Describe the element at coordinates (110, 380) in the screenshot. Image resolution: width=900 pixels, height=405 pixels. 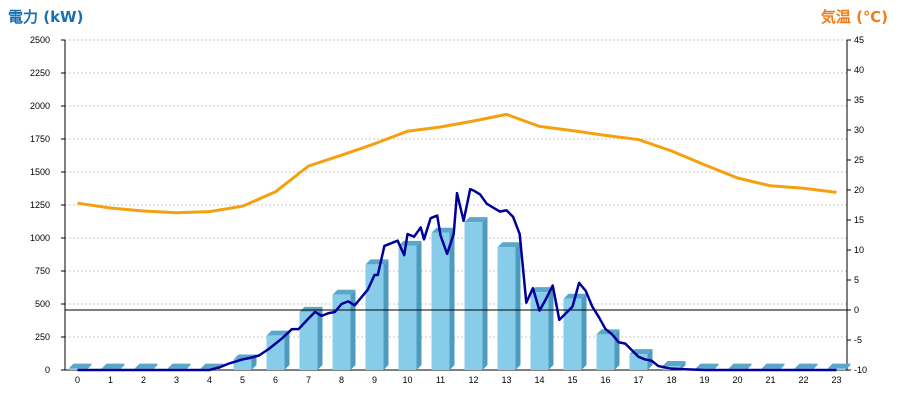
I see `x-tick-label: 1` at that location.